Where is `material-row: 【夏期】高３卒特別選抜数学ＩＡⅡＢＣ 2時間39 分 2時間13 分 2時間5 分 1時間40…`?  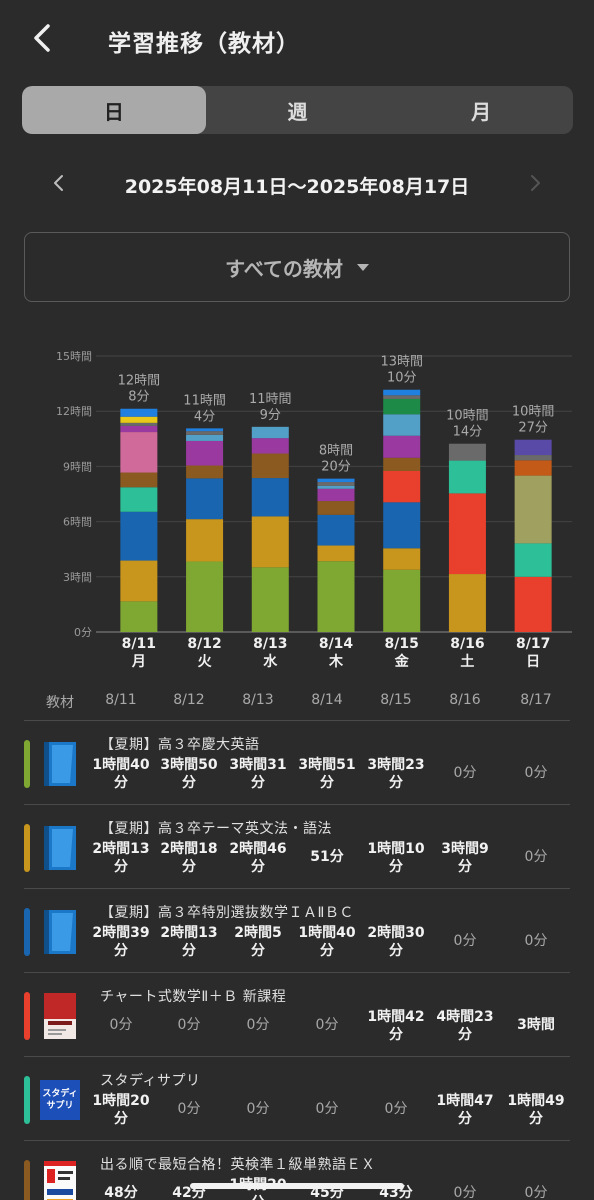
material-row: 【夏期】高３卒特別選抜数学ＩＡⅡＢＣ 2時間39 分 2時間13 分 2時間5 分 1時間40… is located at coordinates (297, 932).